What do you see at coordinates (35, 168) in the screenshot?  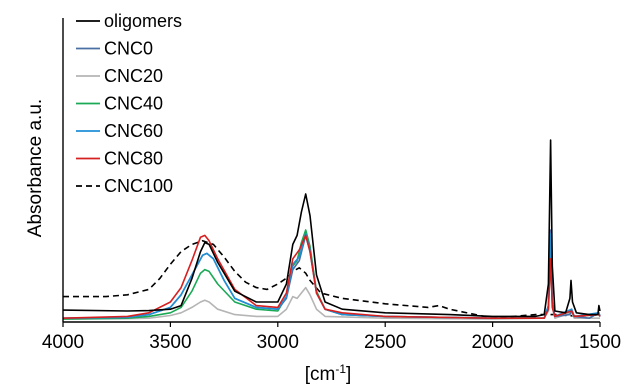 I see `y-axis-title: Absorbance a.u.` at bounding box center [35, 168].